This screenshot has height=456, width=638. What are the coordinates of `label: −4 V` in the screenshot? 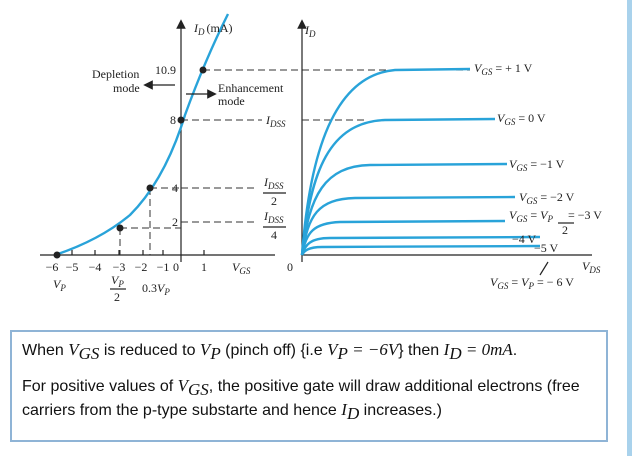 It's located at (524, 239).